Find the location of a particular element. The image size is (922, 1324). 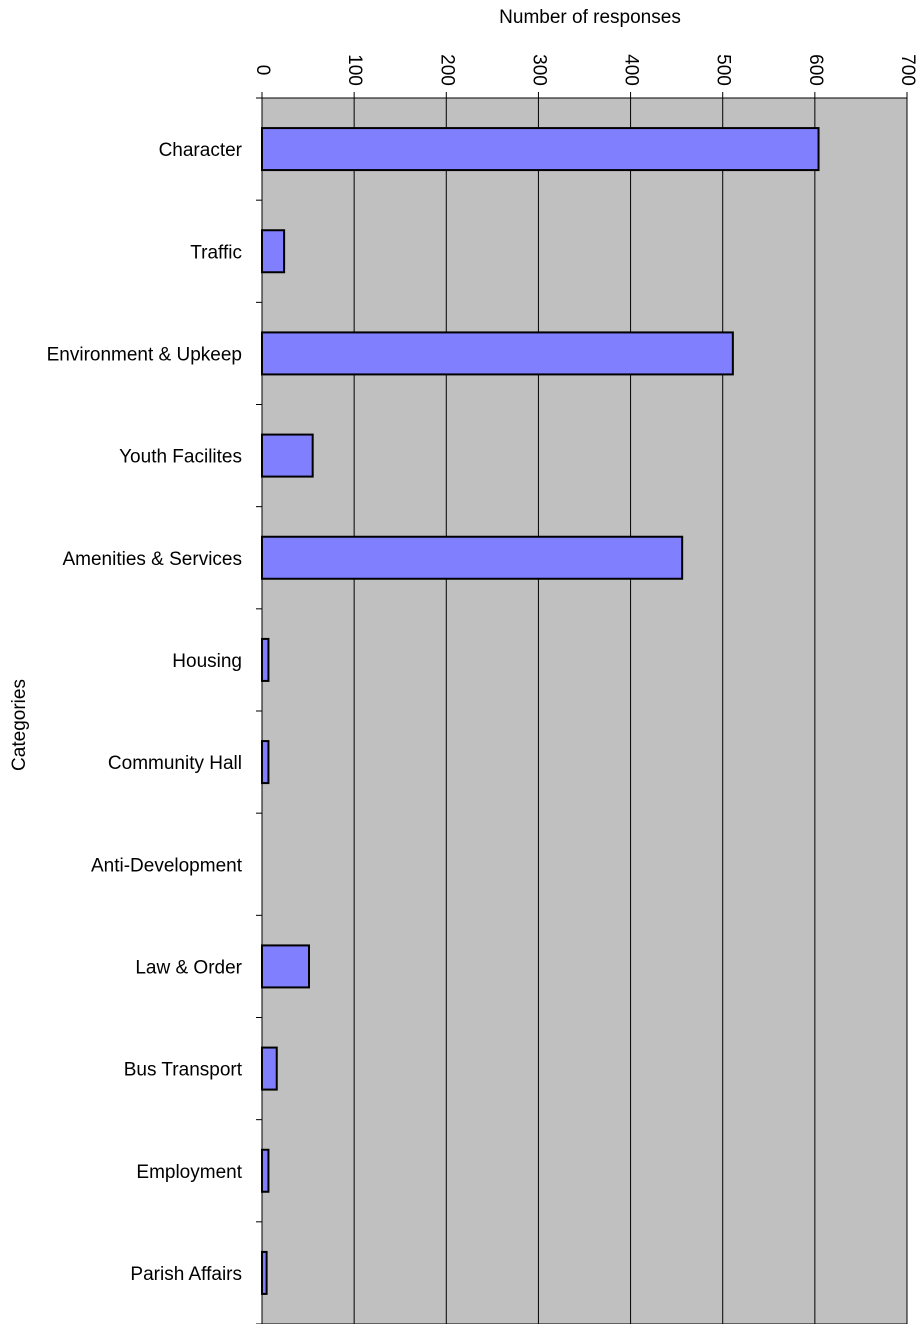

y-tick-label: Community Hall is located at coordinates (175, 763).